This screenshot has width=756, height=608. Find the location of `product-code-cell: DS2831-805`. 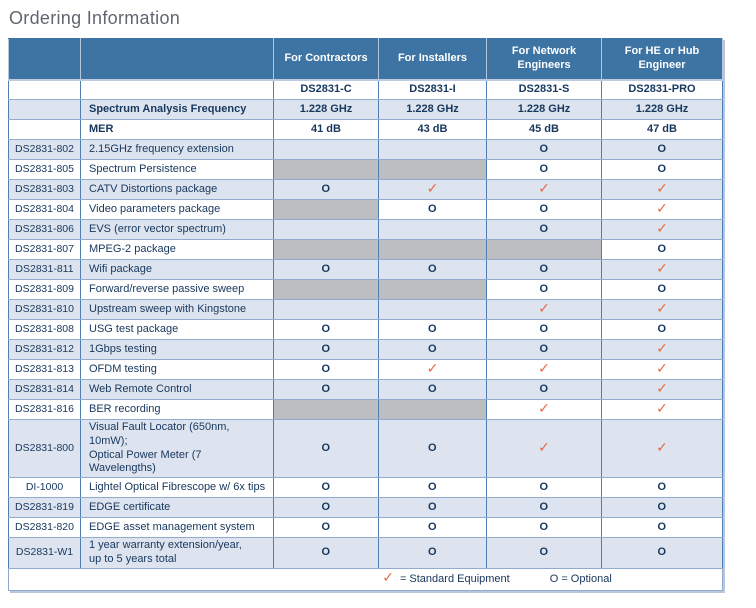

product-code-cell: DS2831-805 is located at coordinates (44, 169).